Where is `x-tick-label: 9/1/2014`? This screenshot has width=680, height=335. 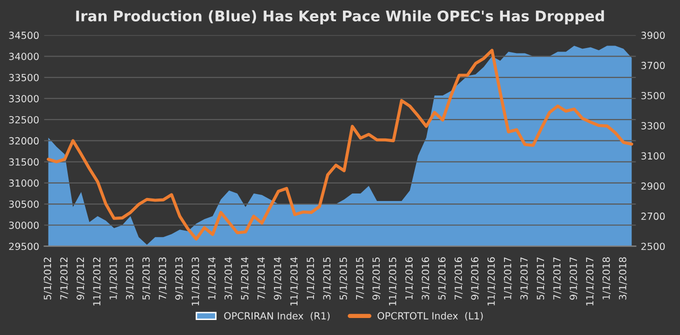 x-tick-label: 9/1/2014 is located at coordinates (278, 278).